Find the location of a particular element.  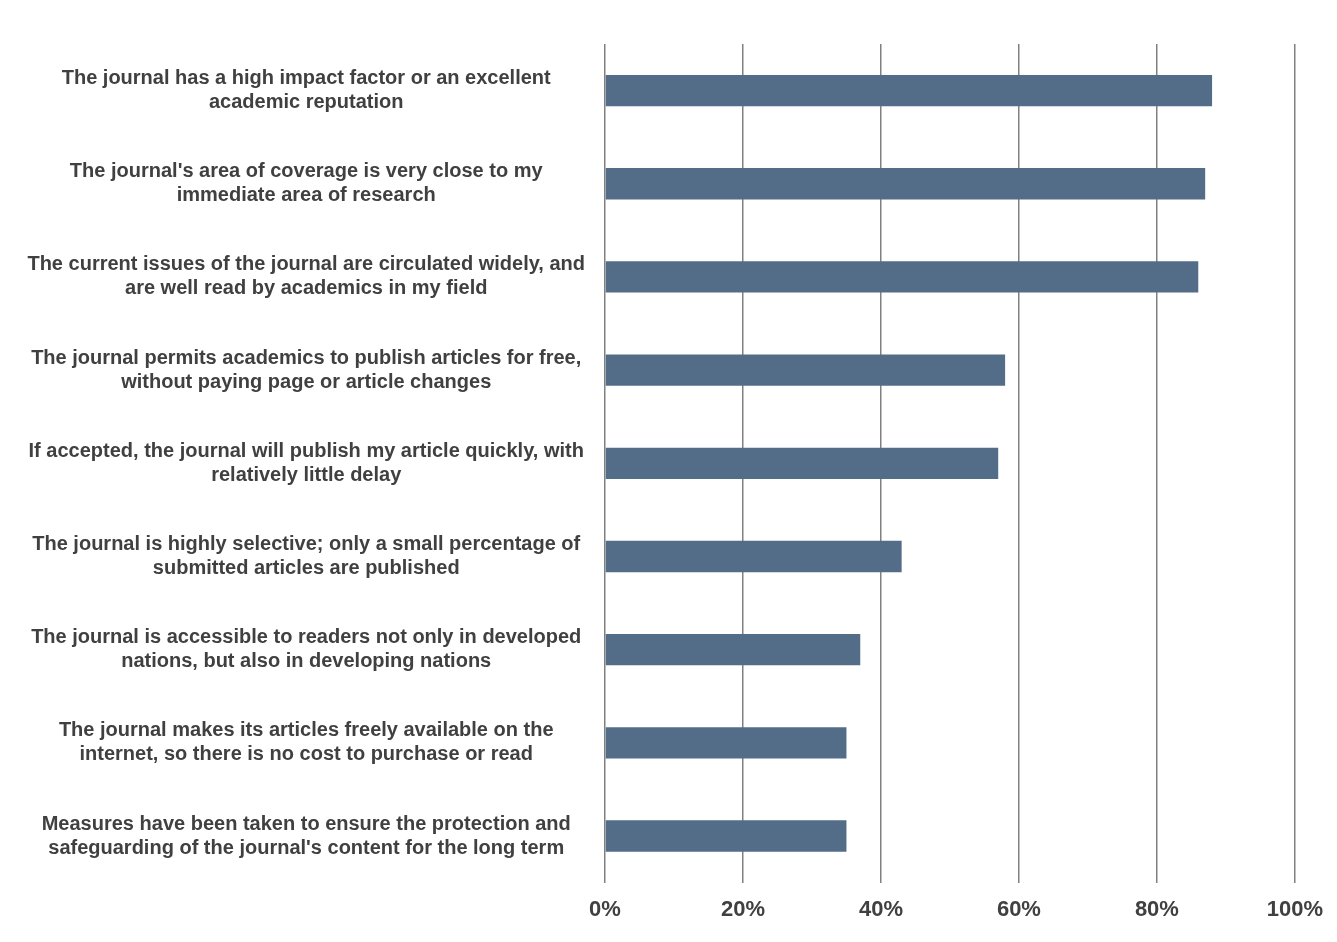

y-tick-label: The journal is accessible to readers not only in developed nations, but also in developing nations is located at coordinates (306, 648).